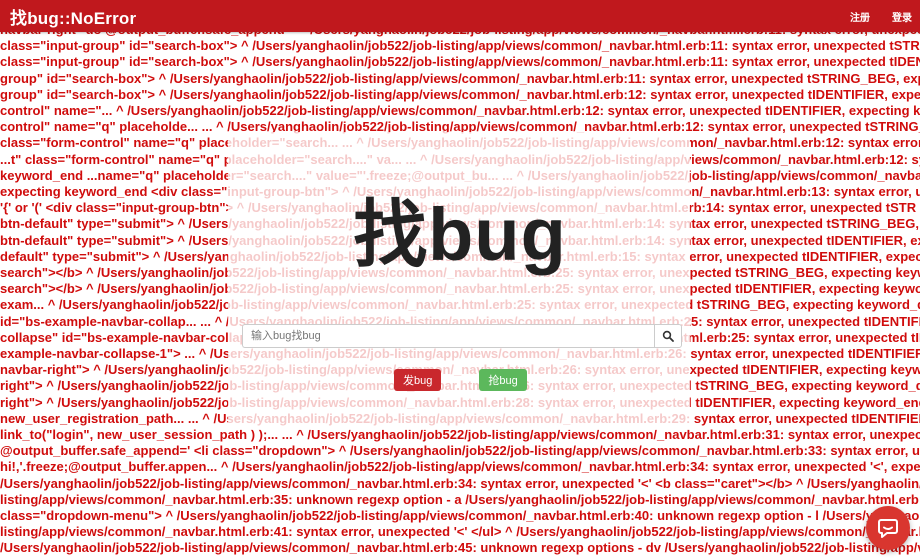  I want to click on post-bug-button: 发bug, so click(418, 380).